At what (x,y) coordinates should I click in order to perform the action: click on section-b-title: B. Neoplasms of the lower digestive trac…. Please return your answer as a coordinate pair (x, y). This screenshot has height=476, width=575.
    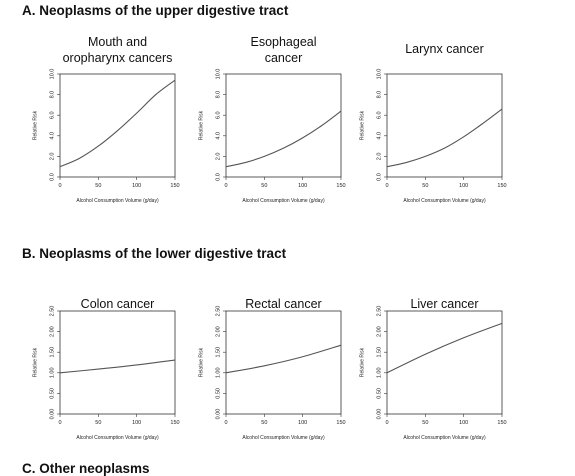
    Looking at the image, I should click on (154, 253).